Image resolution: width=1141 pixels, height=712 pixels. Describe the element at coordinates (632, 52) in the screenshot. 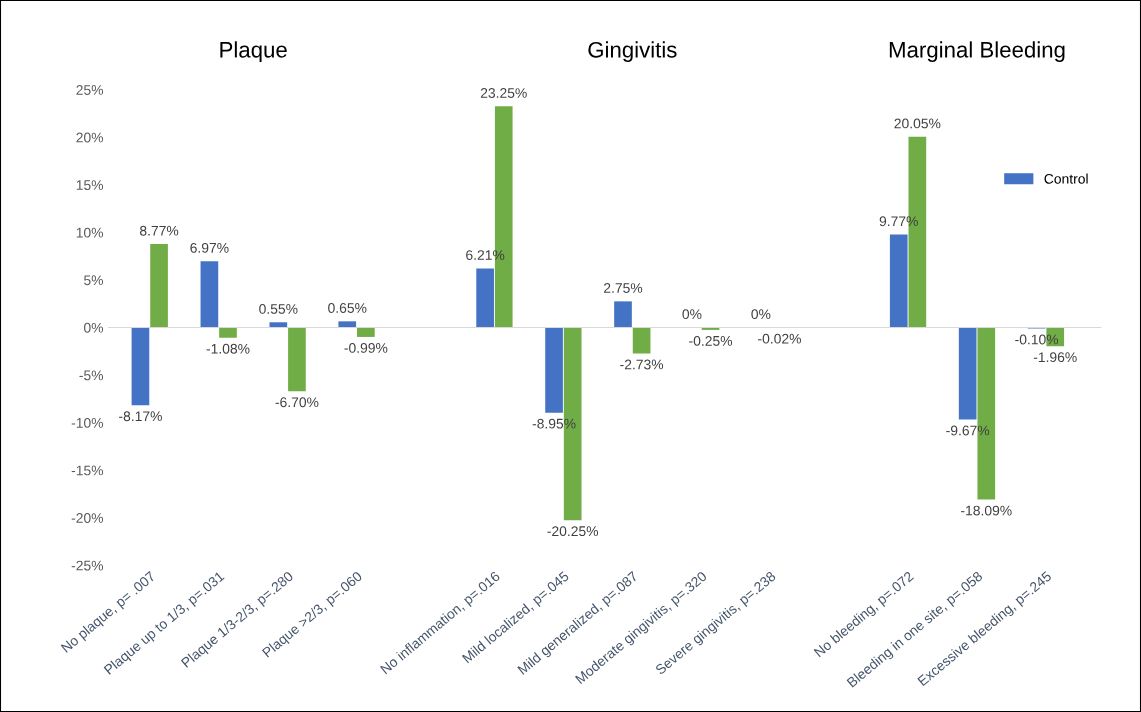

I see `text: Gingivitis` at that location.